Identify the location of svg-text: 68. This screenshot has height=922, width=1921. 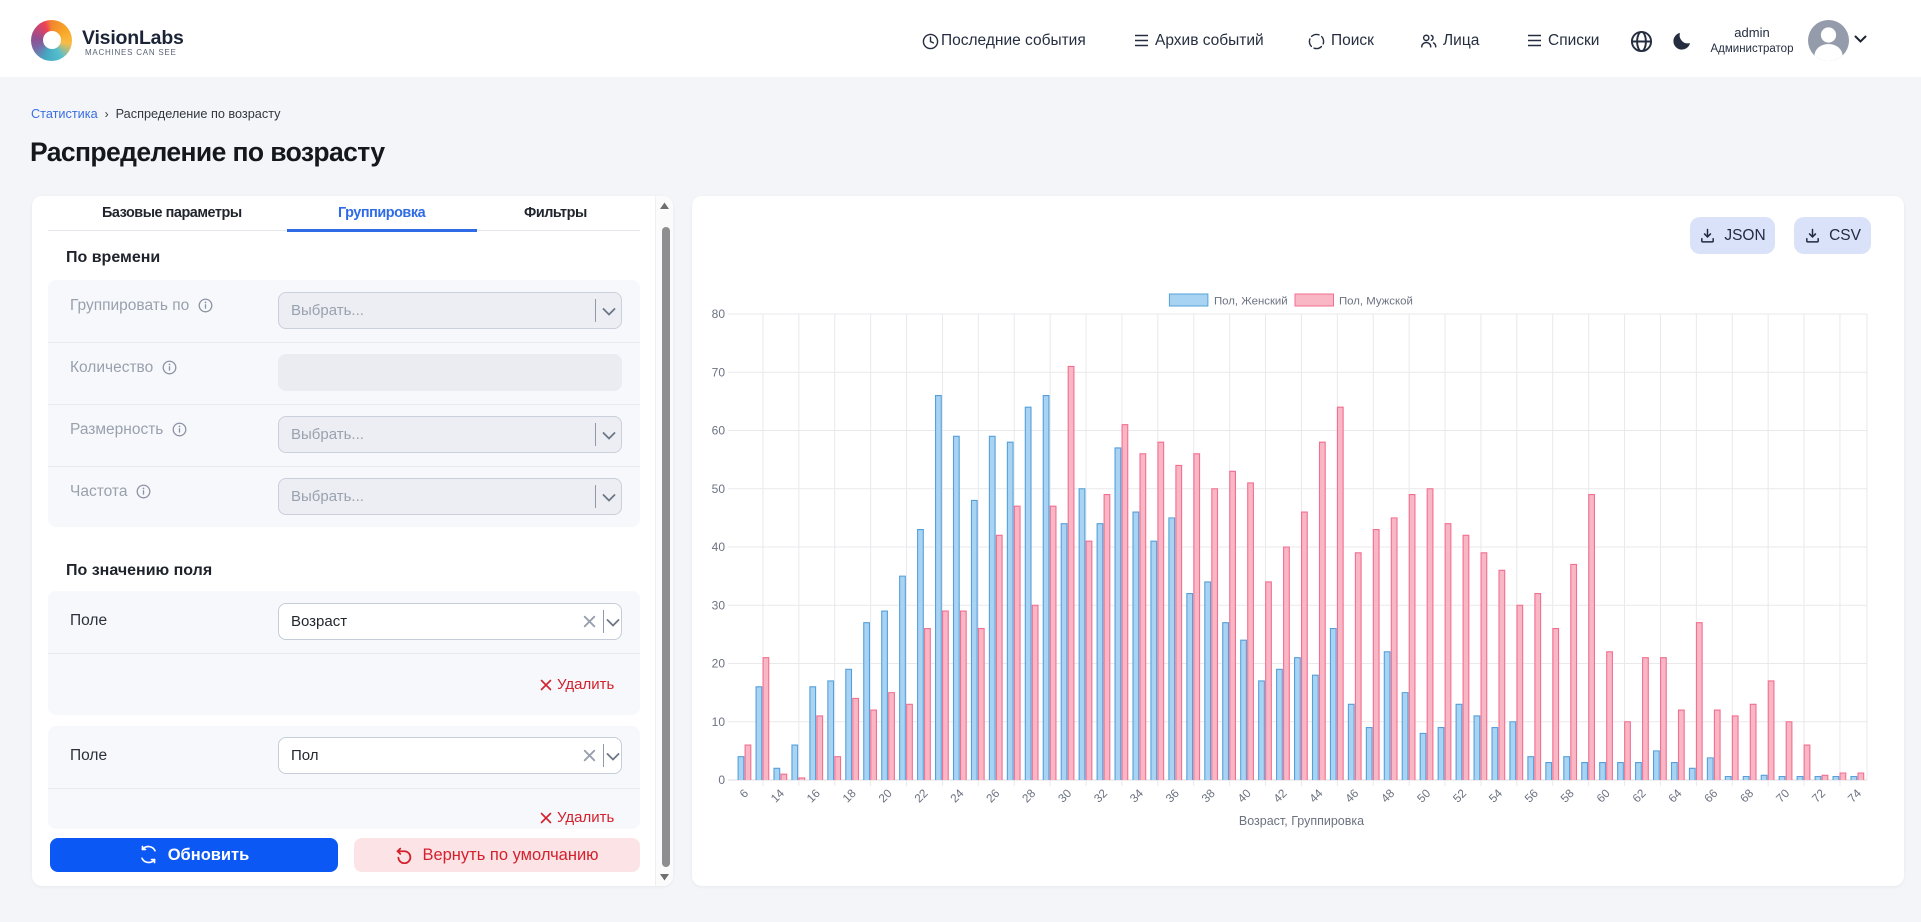
(1746, 795).